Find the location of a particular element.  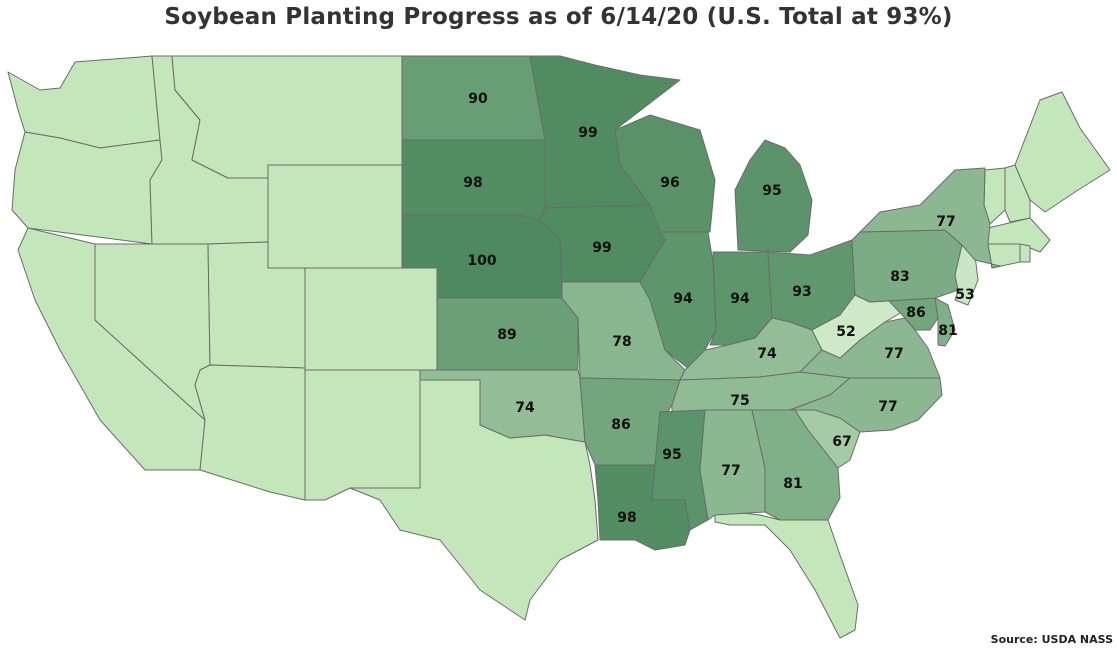

state-IL is located at coordinates (678, 301).